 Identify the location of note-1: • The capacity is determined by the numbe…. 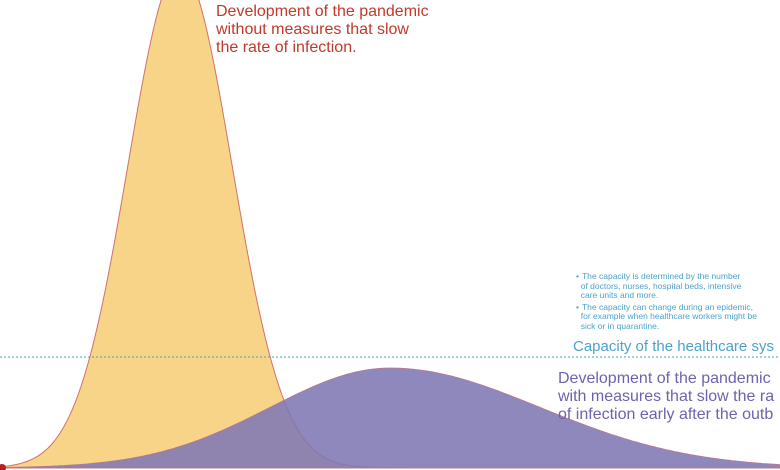
(659, 286).